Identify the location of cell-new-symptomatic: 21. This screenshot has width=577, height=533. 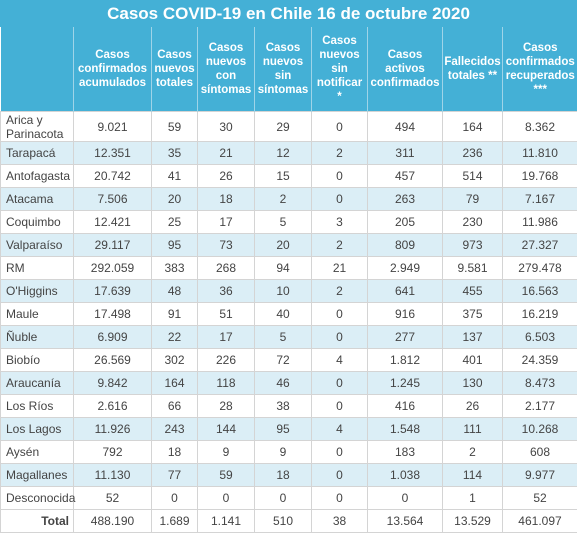
(226, 153).